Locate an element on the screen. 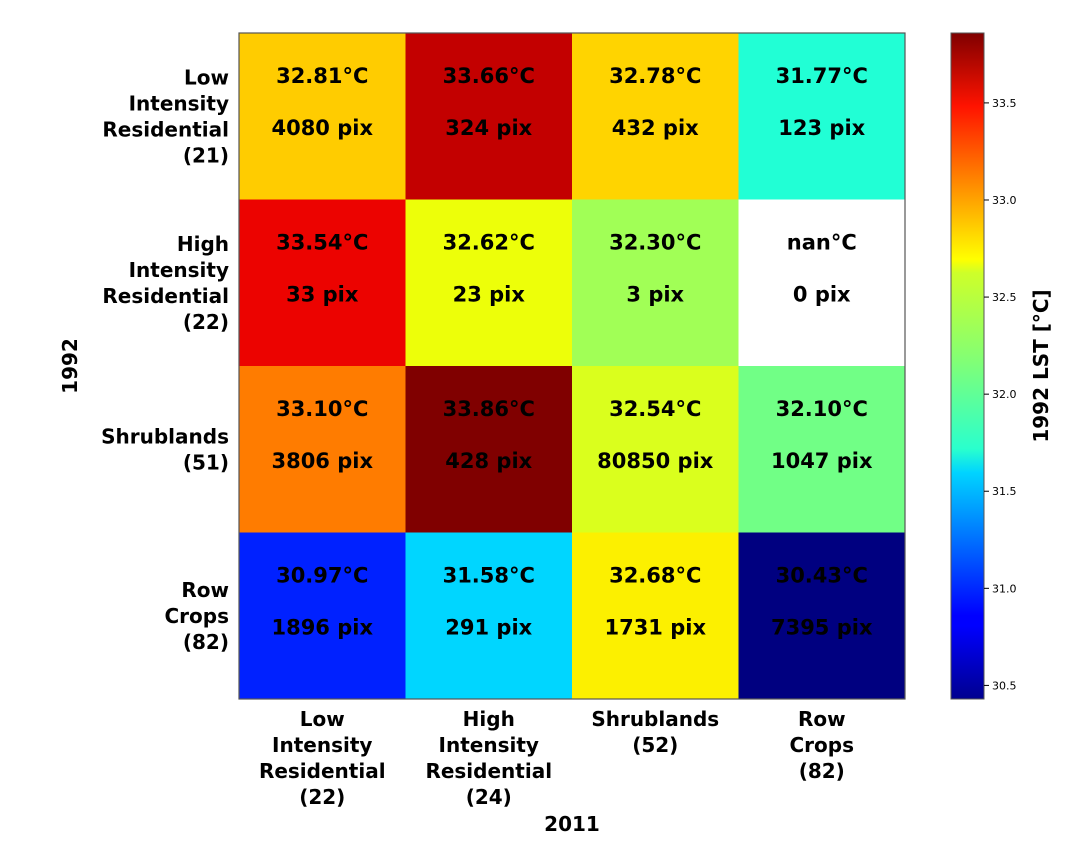 This screenshot has width=1065, height=843. colorbar-title: 1992 LST [°C] is located at coordinates (1041, 365).